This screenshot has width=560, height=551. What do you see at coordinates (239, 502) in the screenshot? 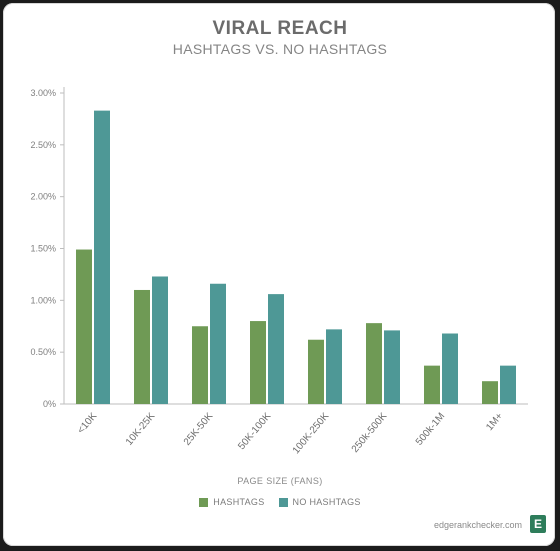
I see `legend-label-hashtags: HASHTAGS` at bounding box center [239, 502].